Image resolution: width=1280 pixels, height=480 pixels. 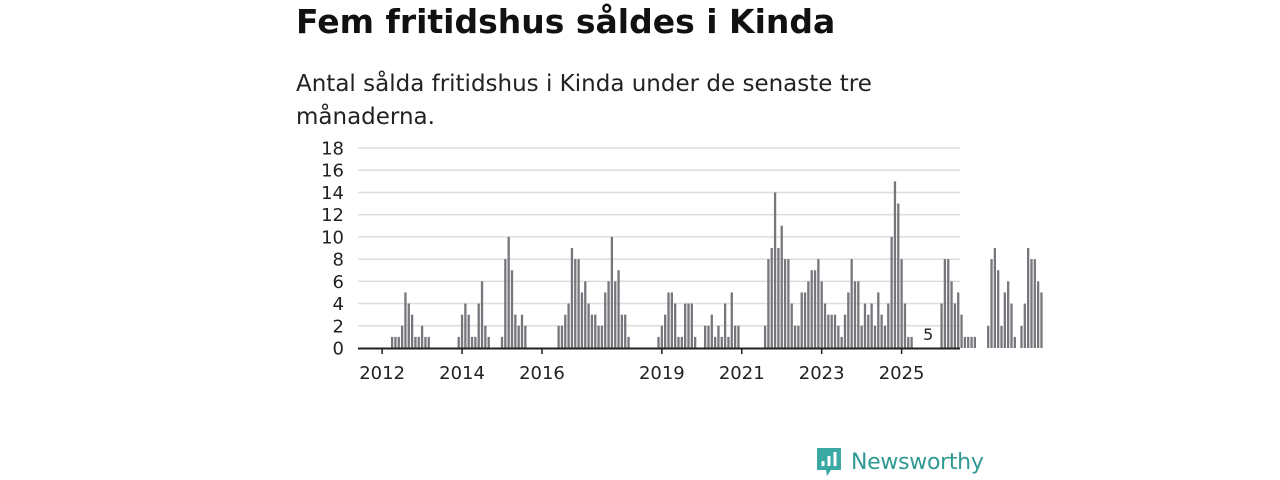 What do you see at coordinates (642, 366) in the screenshot?
I see `x-axis: 2012 2014 2016 2019 2021 2023 2025` at bounding box center [642, 366].